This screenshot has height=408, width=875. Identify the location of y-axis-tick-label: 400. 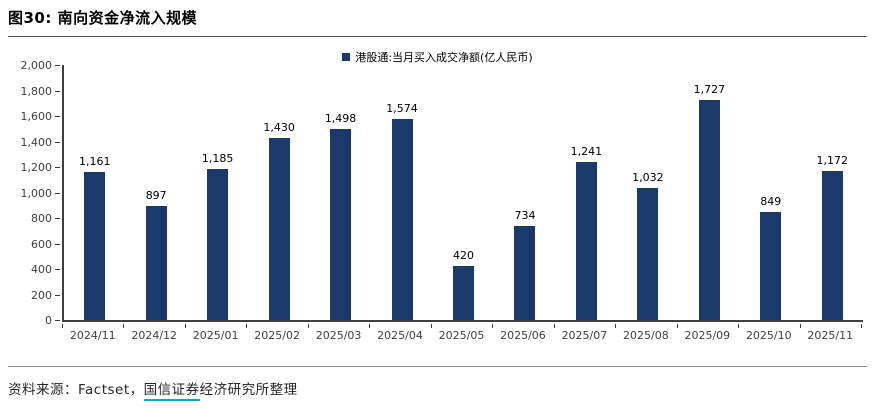
(41, 269).